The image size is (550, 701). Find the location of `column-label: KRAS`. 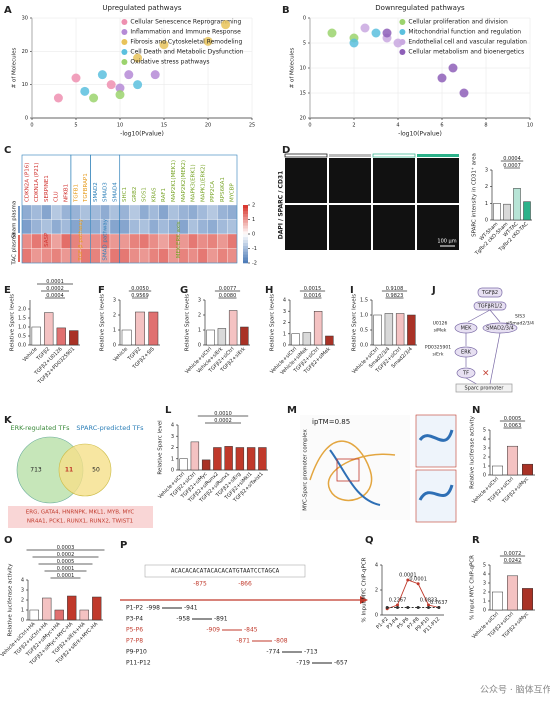

column-label: KRAS is located at coordinates (154, 194).